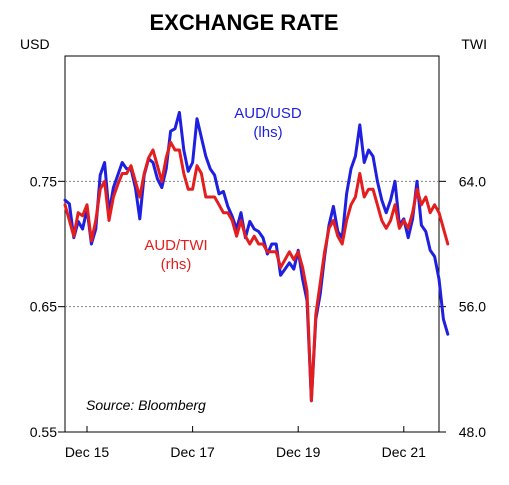  Describe the element at coordinates (474, 44) in the screenshot. I see `right-axis-unit: TWI` at that location.